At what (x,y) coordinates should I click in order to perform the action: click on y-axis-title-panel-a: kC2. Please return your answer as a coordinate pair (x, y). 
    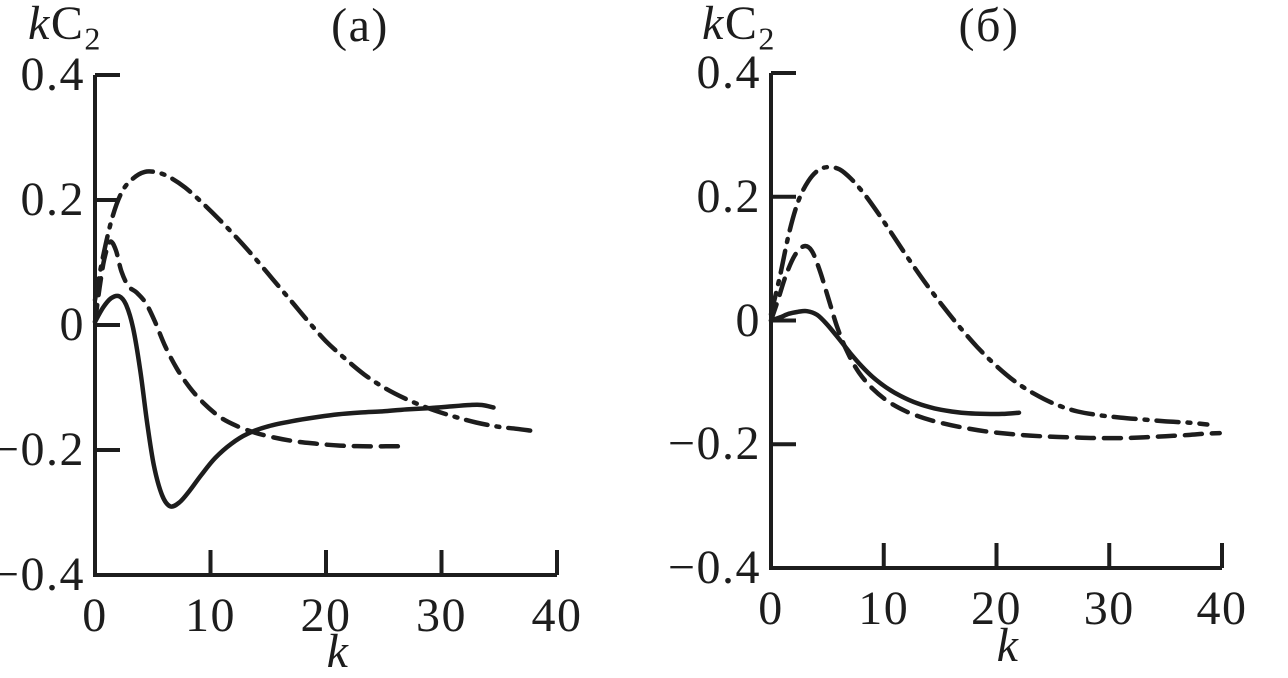
    Looking at the image, I should click on (64, 27).